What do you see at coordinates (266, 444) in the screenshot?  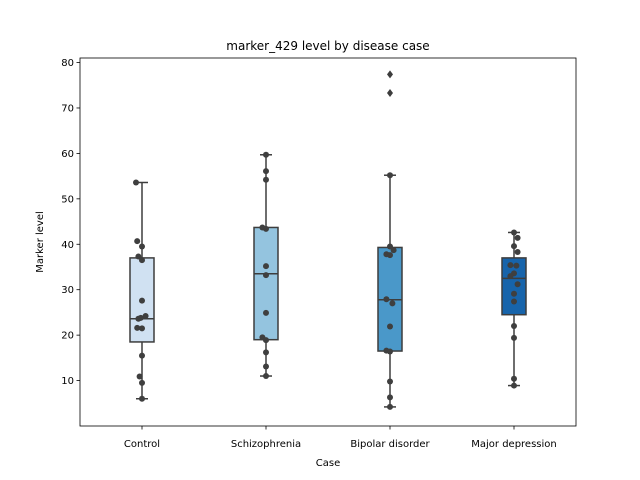 I see `x-tick-label: Schizophrenia` at bounding box center [266, 444].